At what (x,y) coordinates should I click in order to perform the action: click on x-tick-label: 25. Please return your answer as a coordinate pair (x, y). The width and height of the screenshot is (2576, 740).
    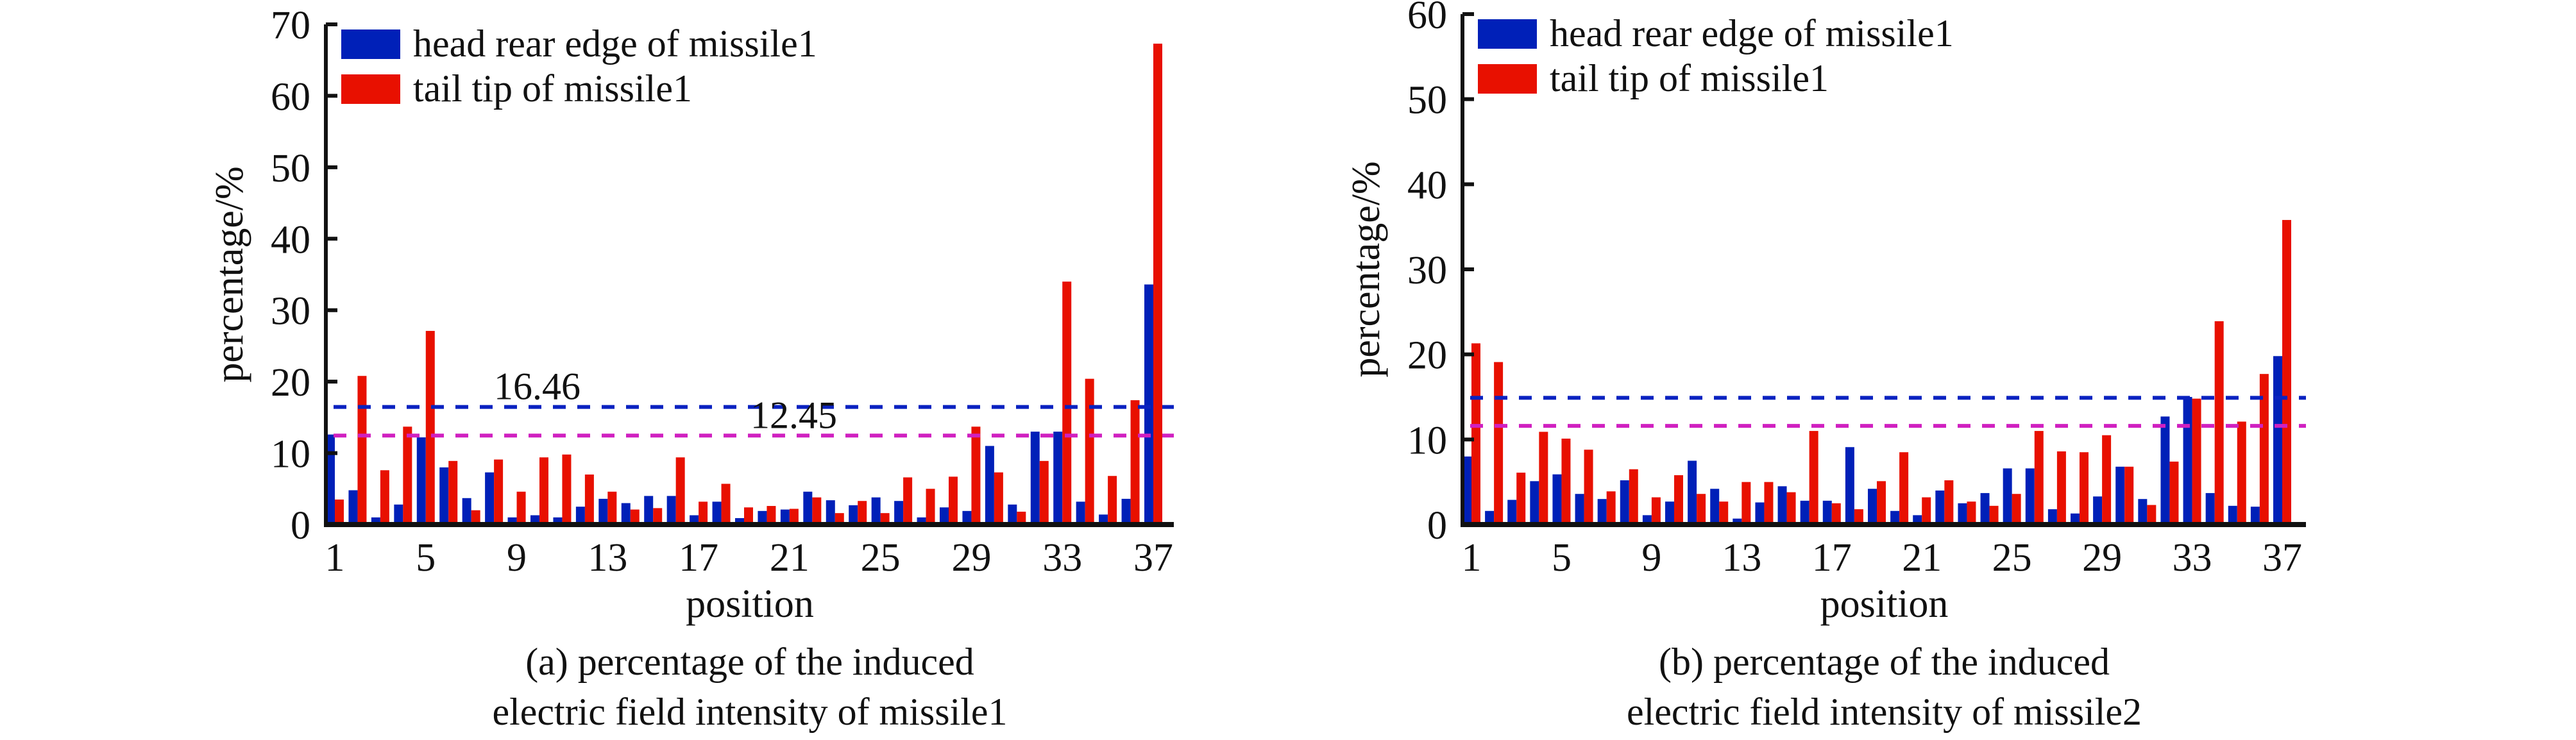
    Looking at the image, I should click on (881, 558).